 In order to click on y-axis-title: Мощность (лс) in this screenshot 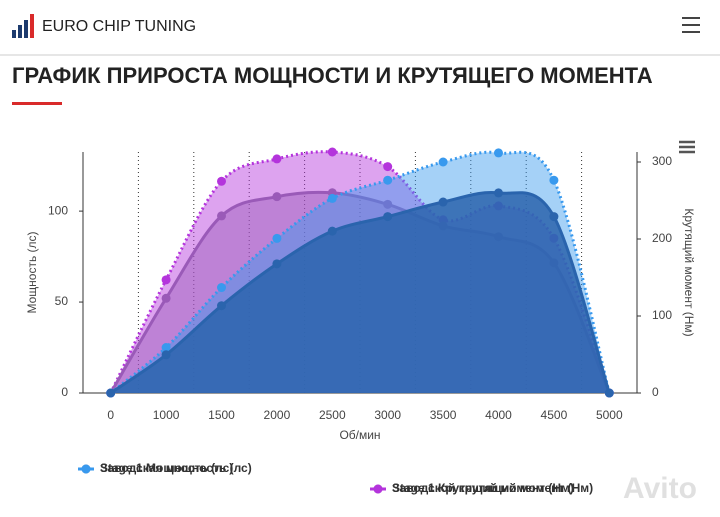, I will do `click(32, 272)`.